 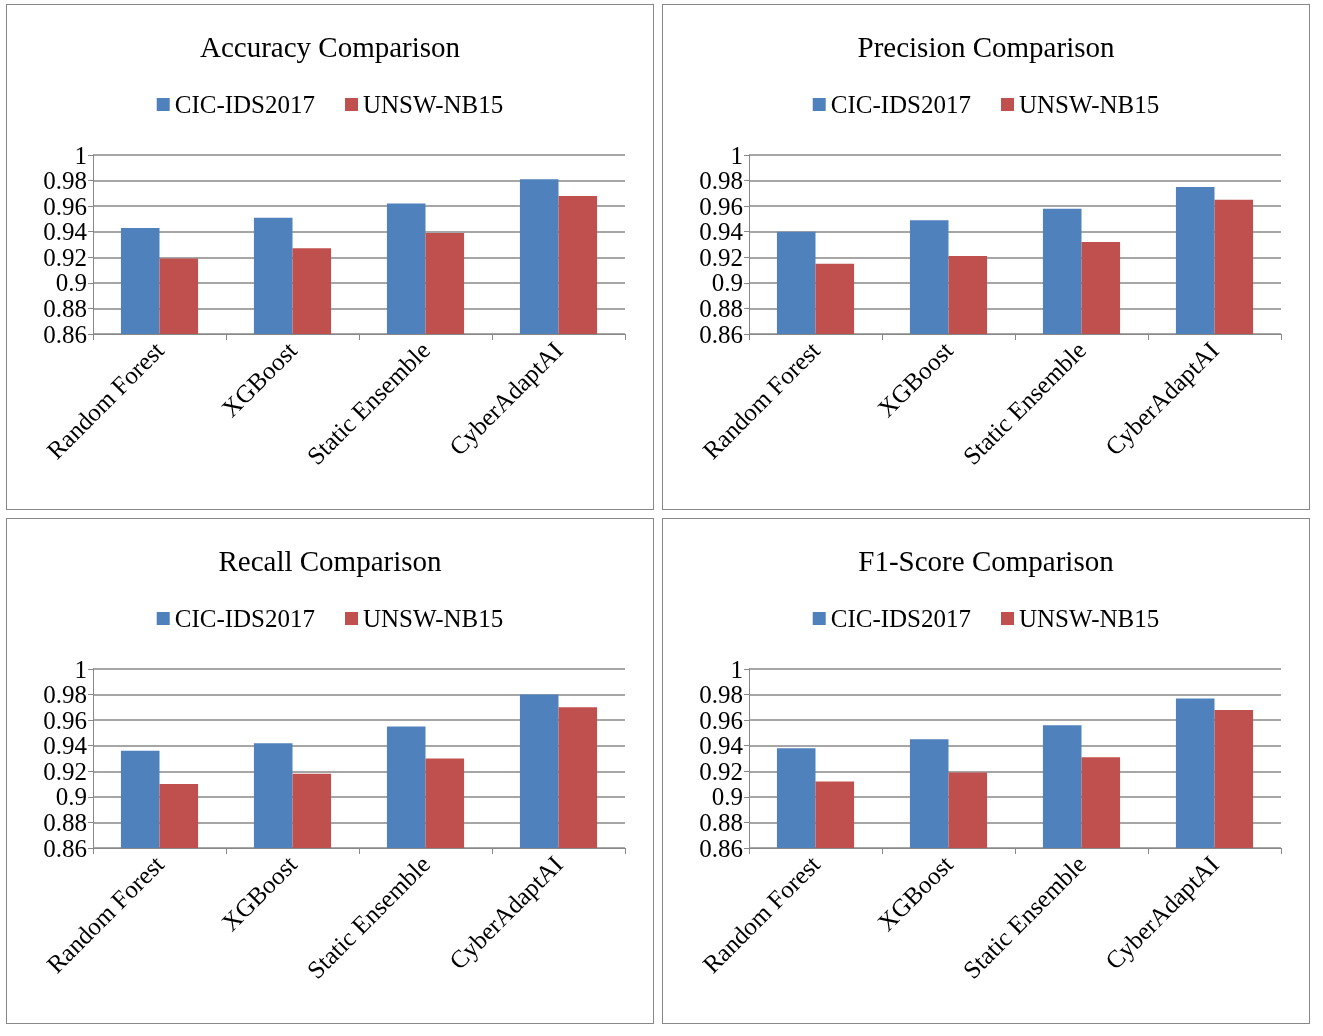 What do you see at coordinates (986, 46) in the screenshot?
I see `chart-title: Precision Comparison` at bounding box center [986, 46].